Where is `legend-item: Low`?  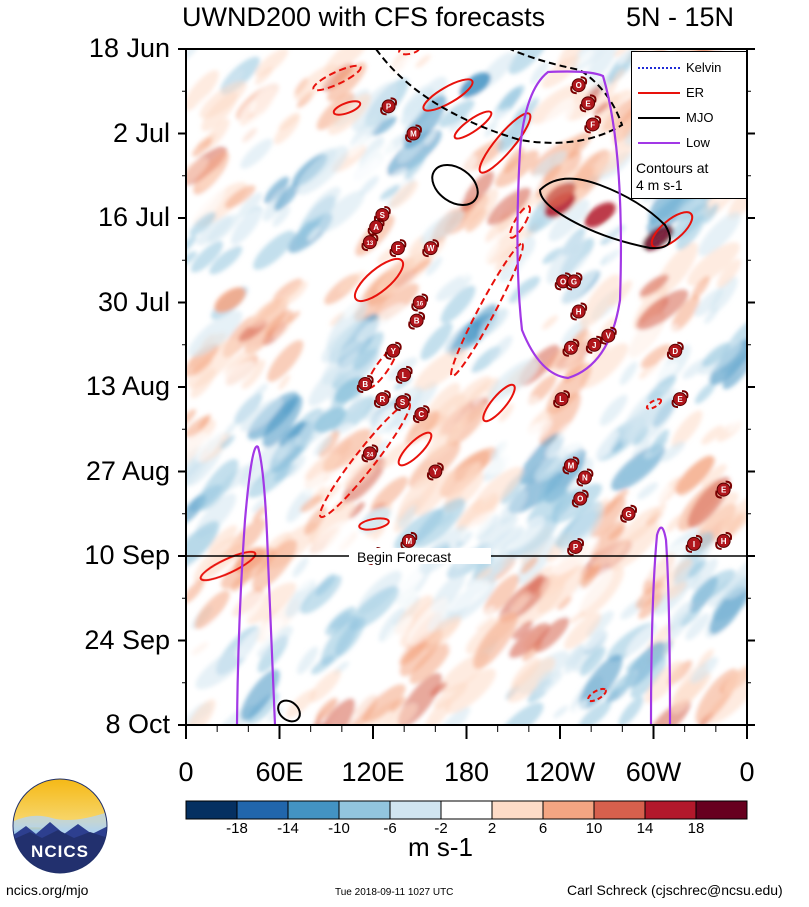
legend-item: Low is located at coordinates (689, 143).